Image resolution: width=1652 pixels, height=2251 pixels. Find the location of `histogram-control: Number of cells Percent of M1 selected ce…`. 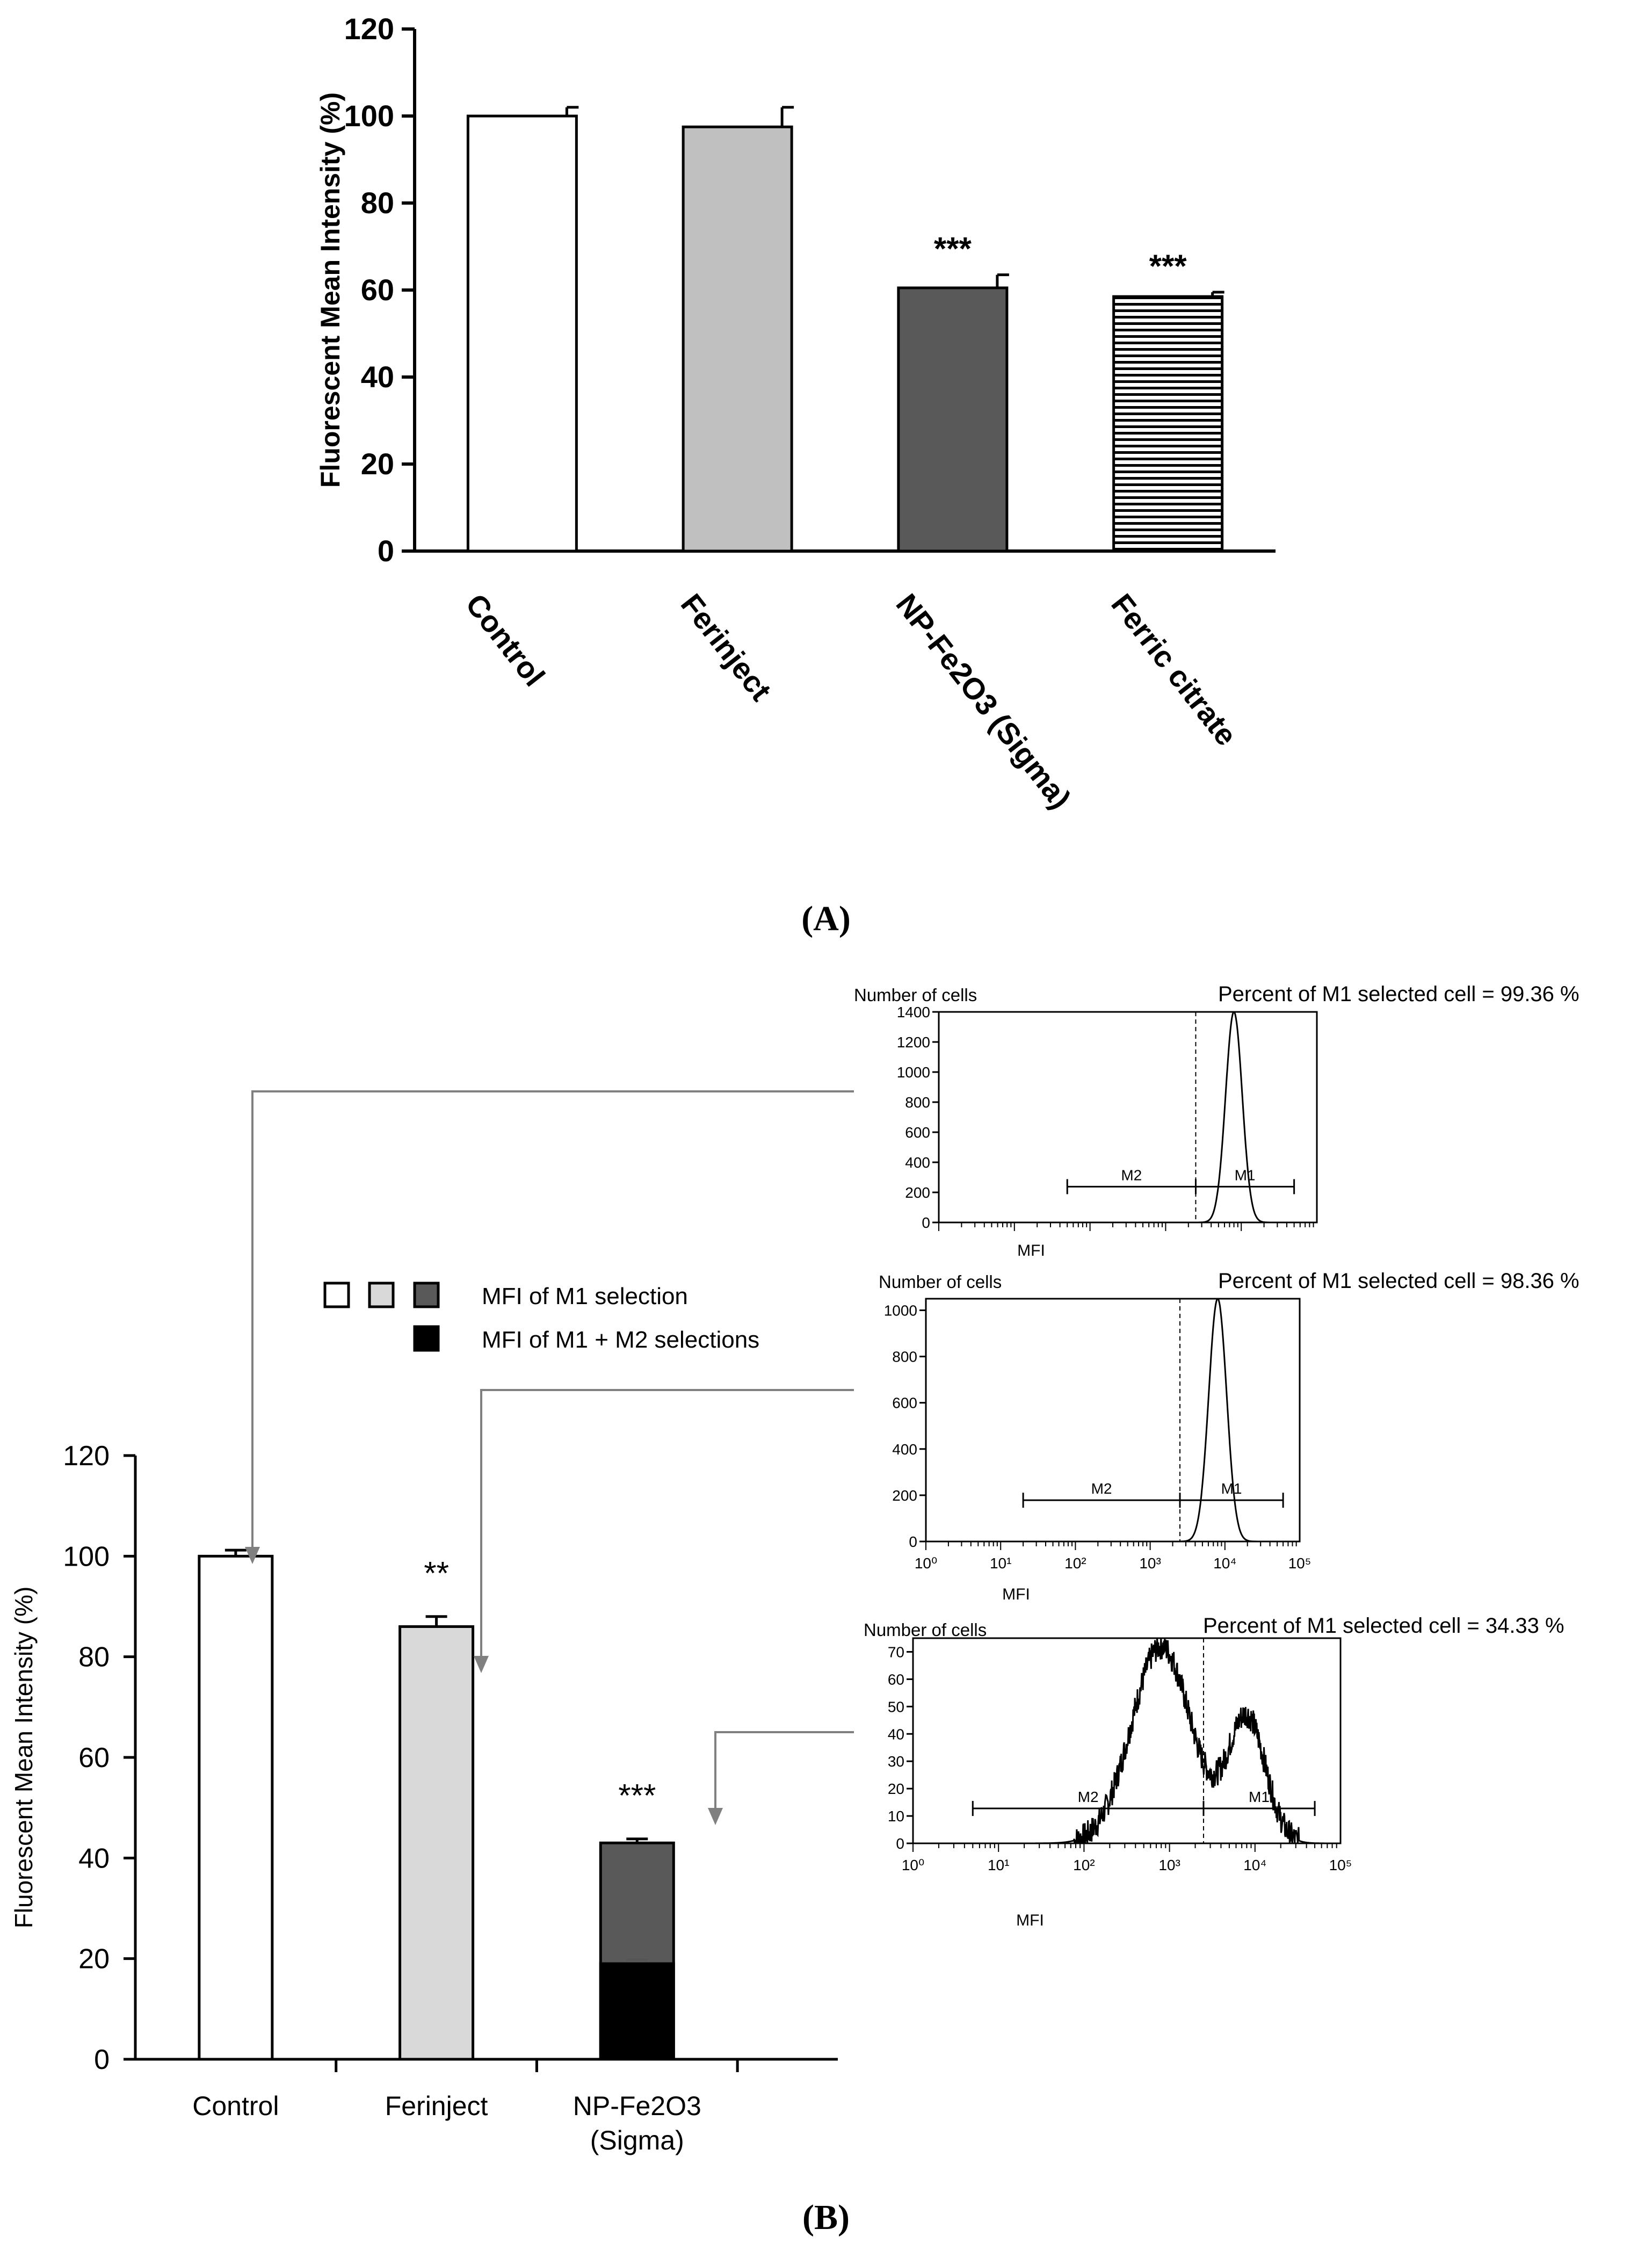

histogram-control: Number of cells Percent of M1 selected ce… is located at coordinates (1216, 1121).